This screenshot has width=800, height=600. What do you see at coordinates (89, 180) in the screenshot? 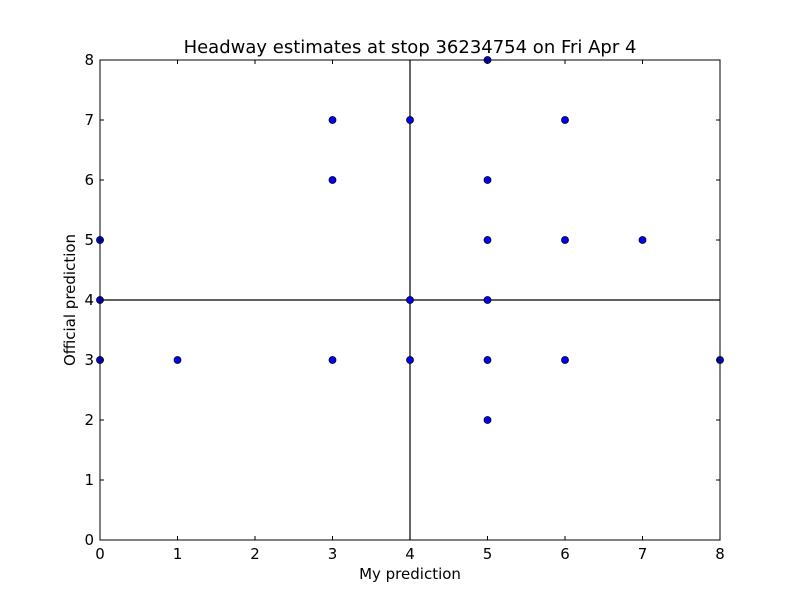
I see `y-tick-label: 6` at bounding box center [89, 180].